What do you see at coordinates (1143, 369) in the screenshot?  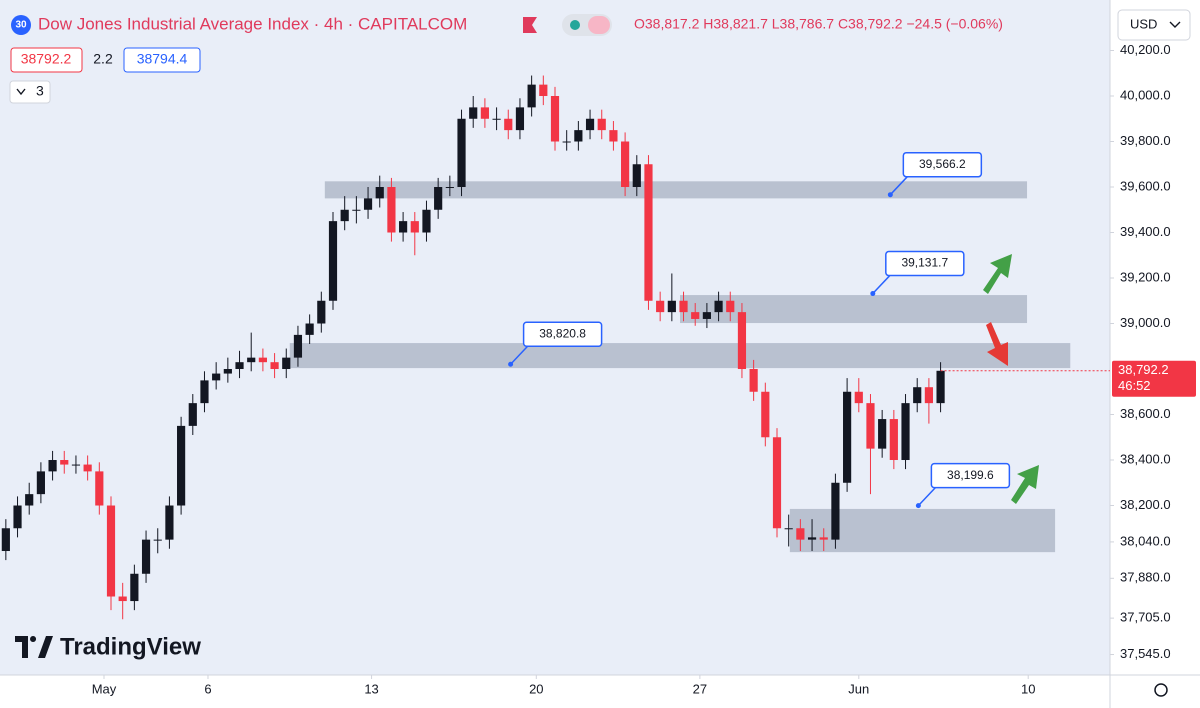 I see `last-price-label: 38,792.2` at bounding box center [1143, 369].